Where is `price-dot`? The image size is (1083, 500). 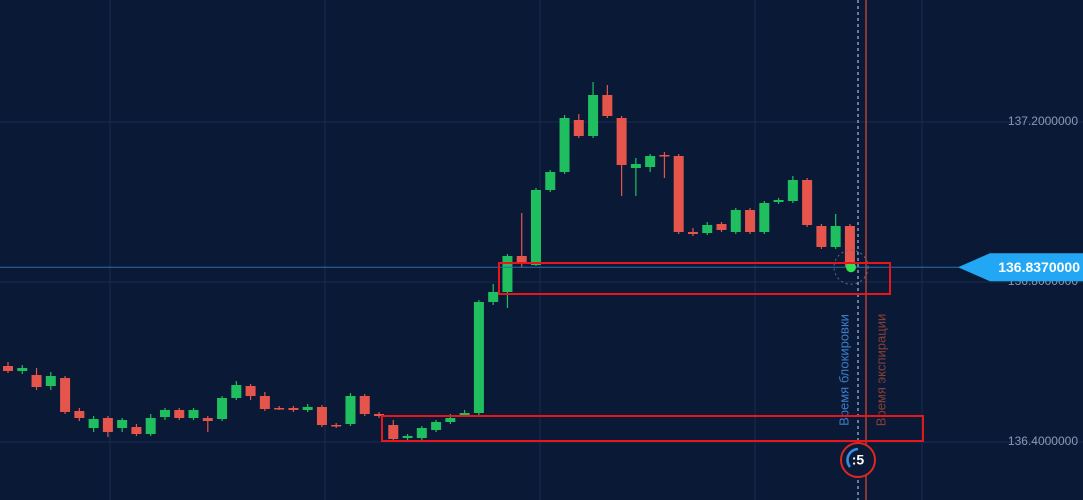 price-dot is located at coordinates (851, 267).